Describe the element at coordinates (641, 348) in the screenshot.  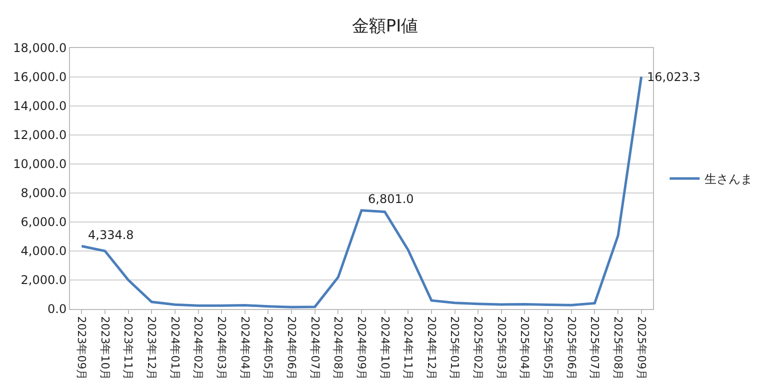
I see `x-tick-label: 2025年09月` at that location.